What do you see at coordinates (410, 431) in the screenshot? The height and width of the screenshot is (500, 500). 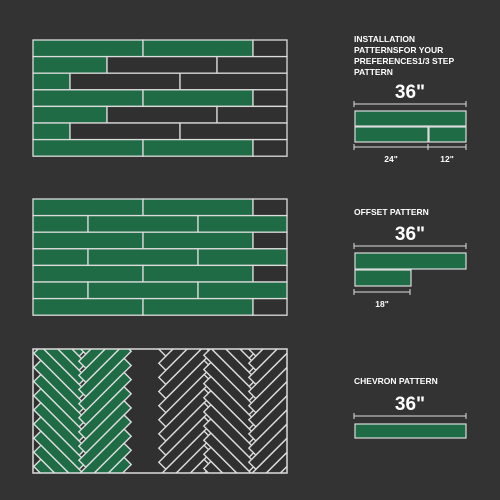 I see `chevron-tile` at bounding box center [410, 431].